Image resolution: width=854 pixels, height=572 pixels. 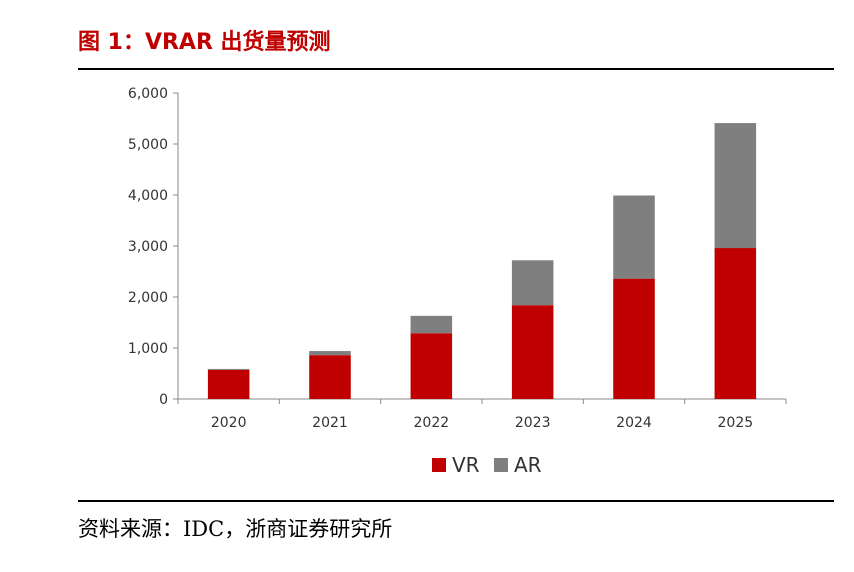 What do you see at coordinates (528, 465) in the screenshot?
I see `legend-label-ar: AR` at bounding box center [528, 465].